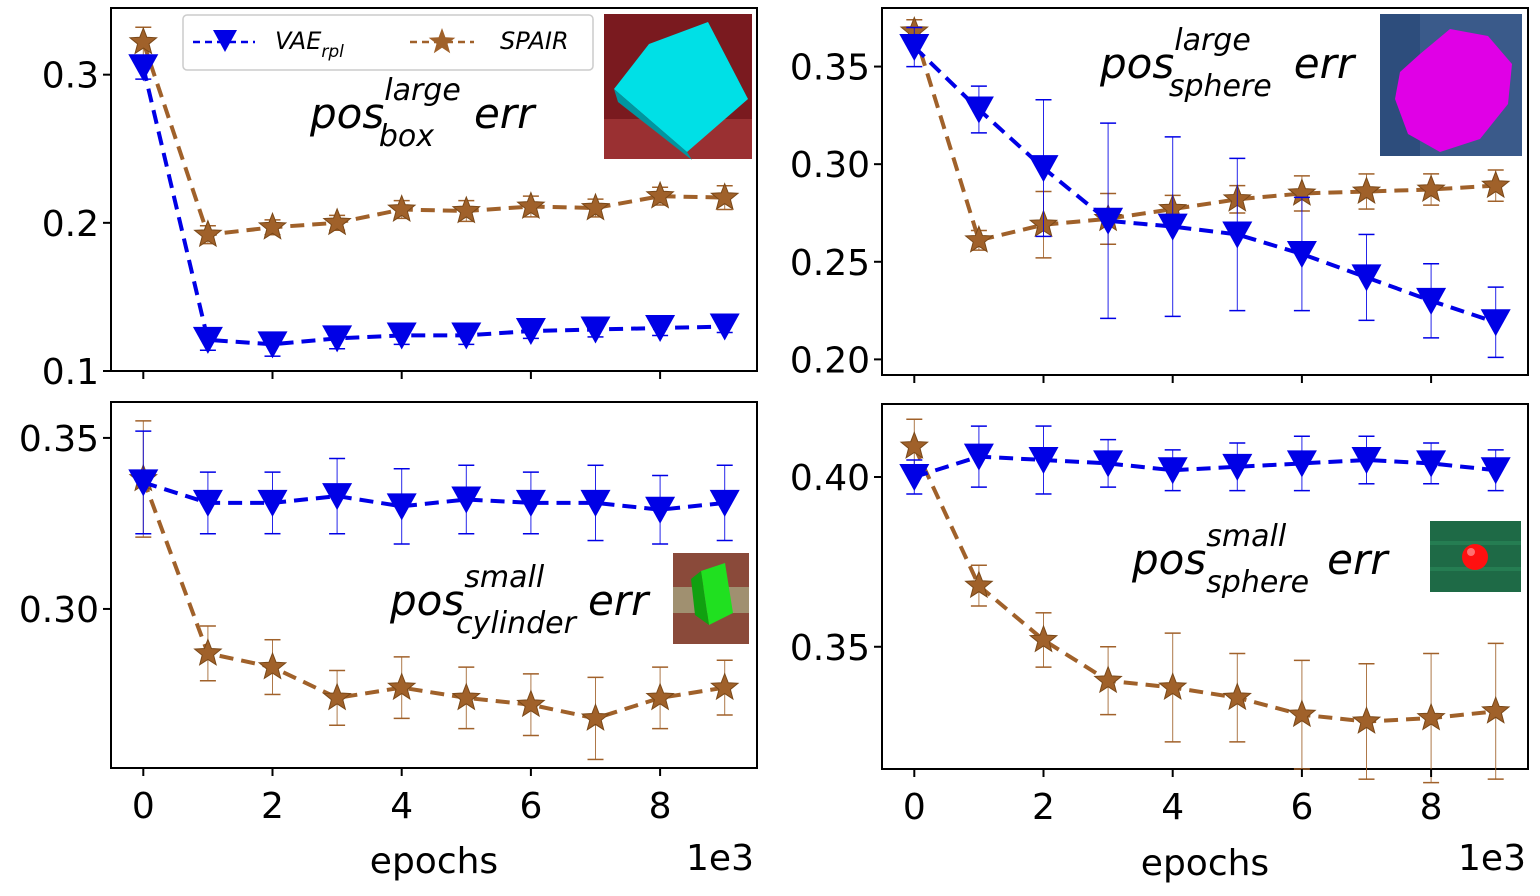  What do you see at coordinates (520, 600) in the screenshot?
I see `panel-title: possmall cylinder err` at bounding box center [520, 600].